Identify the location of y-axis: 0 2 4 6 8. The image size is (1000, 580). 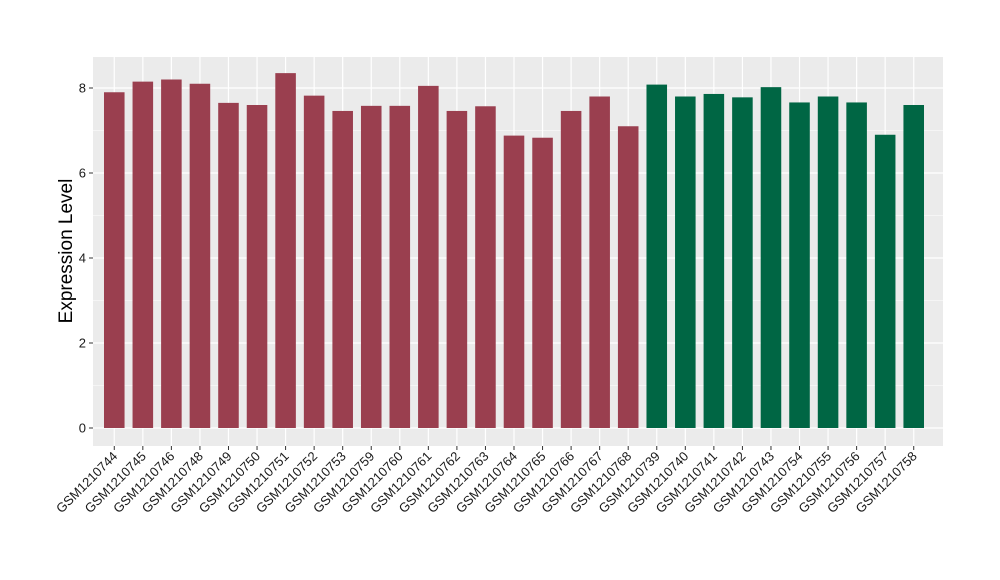
(86, 258).